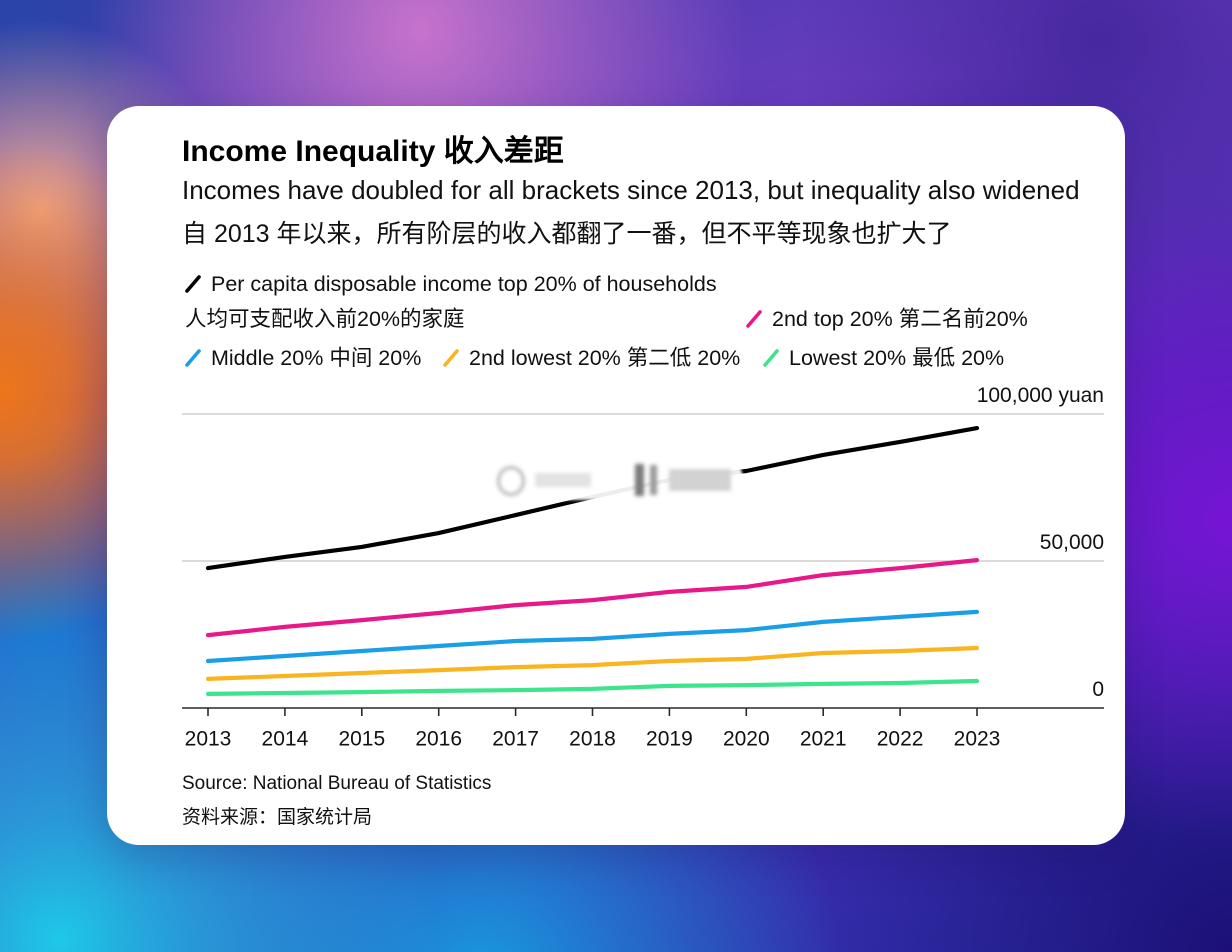 The width and height of the screenshot is (1232, 952). Describe the element at coordinates (1040, 396) in the screenshot. I see `y-tick-label-100000: 100,000 yuan` at that location.